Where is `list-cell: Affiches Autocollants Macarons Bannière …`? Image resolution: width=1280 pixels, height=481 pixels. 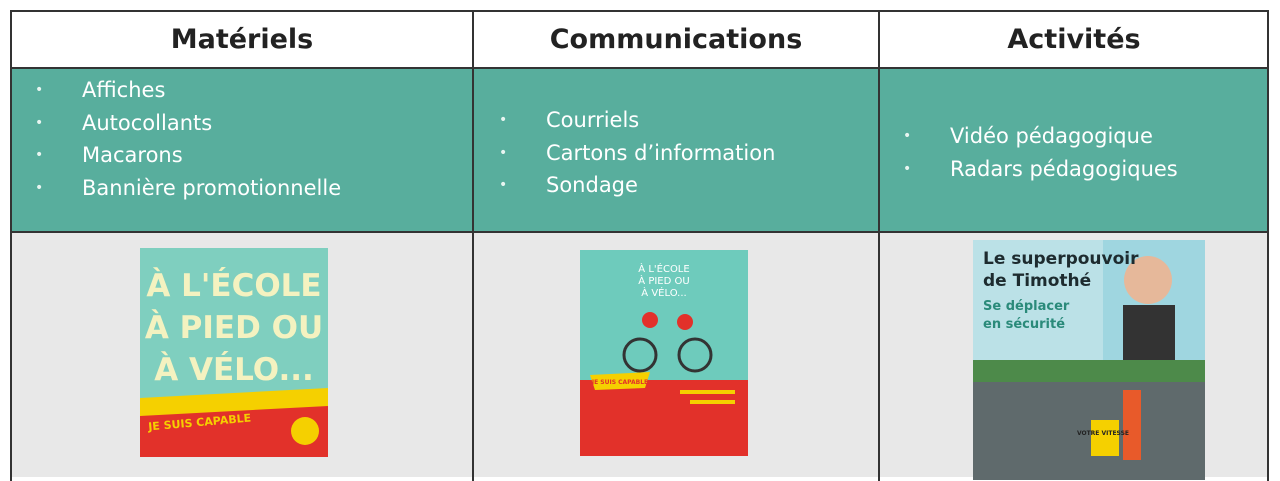 list-cell: Affiches Autocollants Macarons Bannière … is located at coordinates (242, 150).